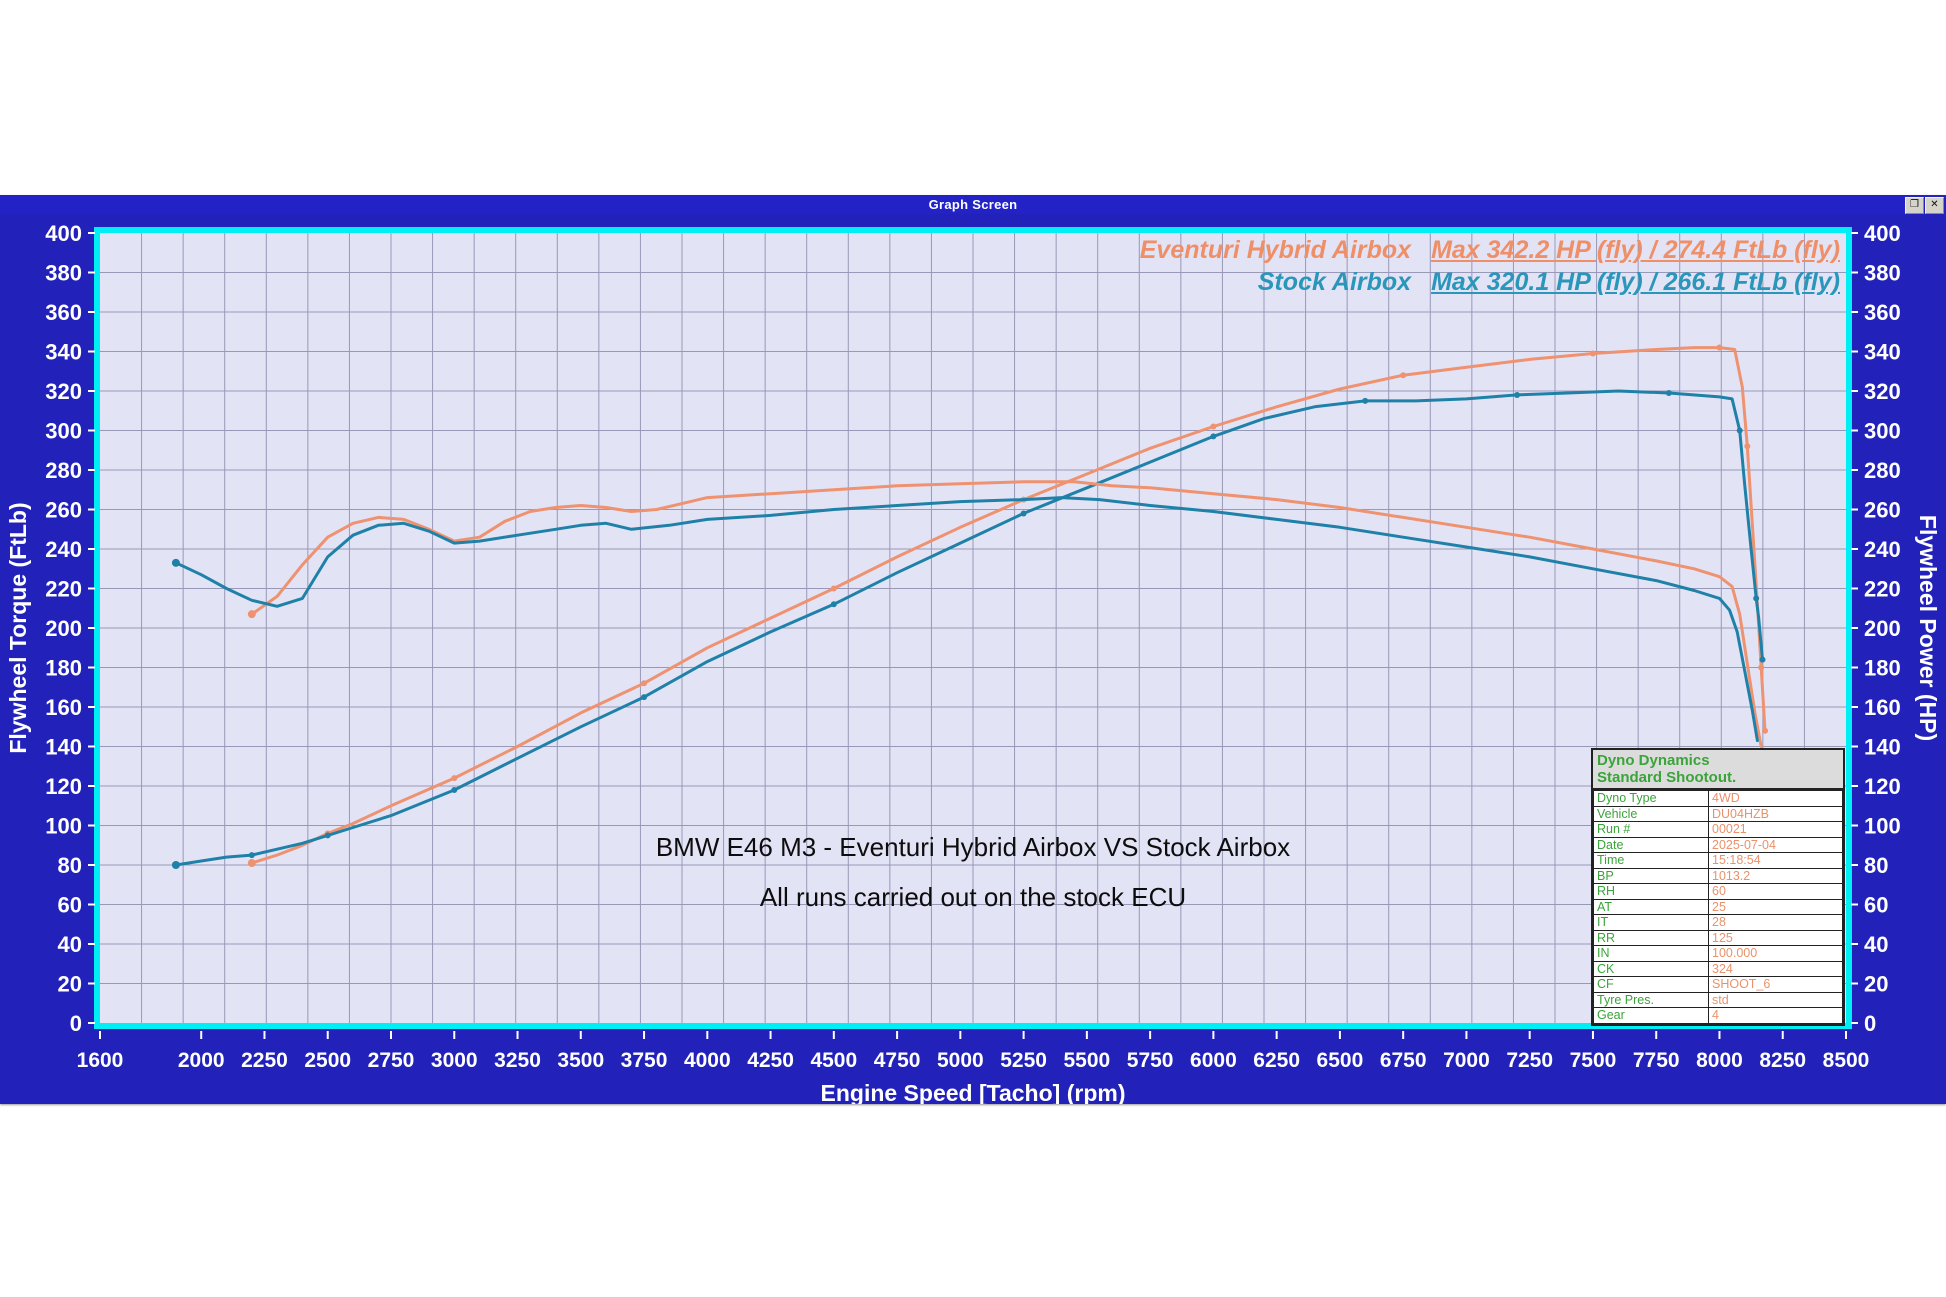 The width and height of the screenshot is (1946, 1297). What do you see at coordinates (63, 707) in the screenshot?
I see `y-axis-left-tick-label: 160` at bounding box center [63, 707].